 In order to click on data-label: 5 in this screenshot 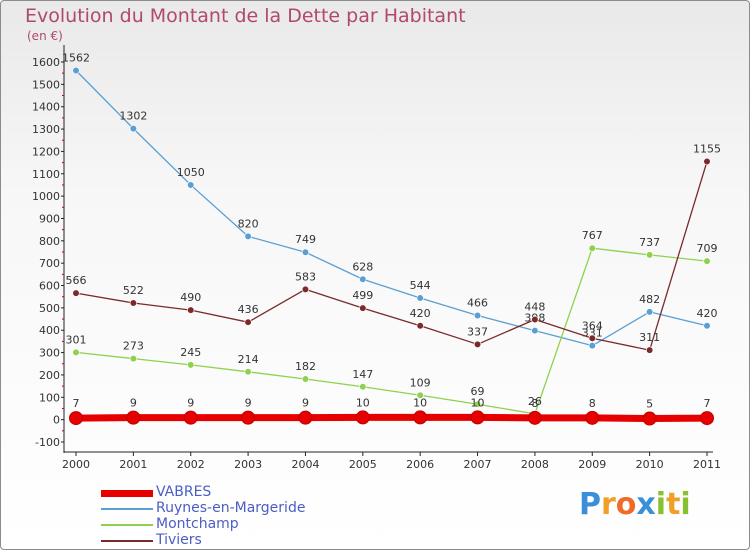, I will do `click(649, 404)`.